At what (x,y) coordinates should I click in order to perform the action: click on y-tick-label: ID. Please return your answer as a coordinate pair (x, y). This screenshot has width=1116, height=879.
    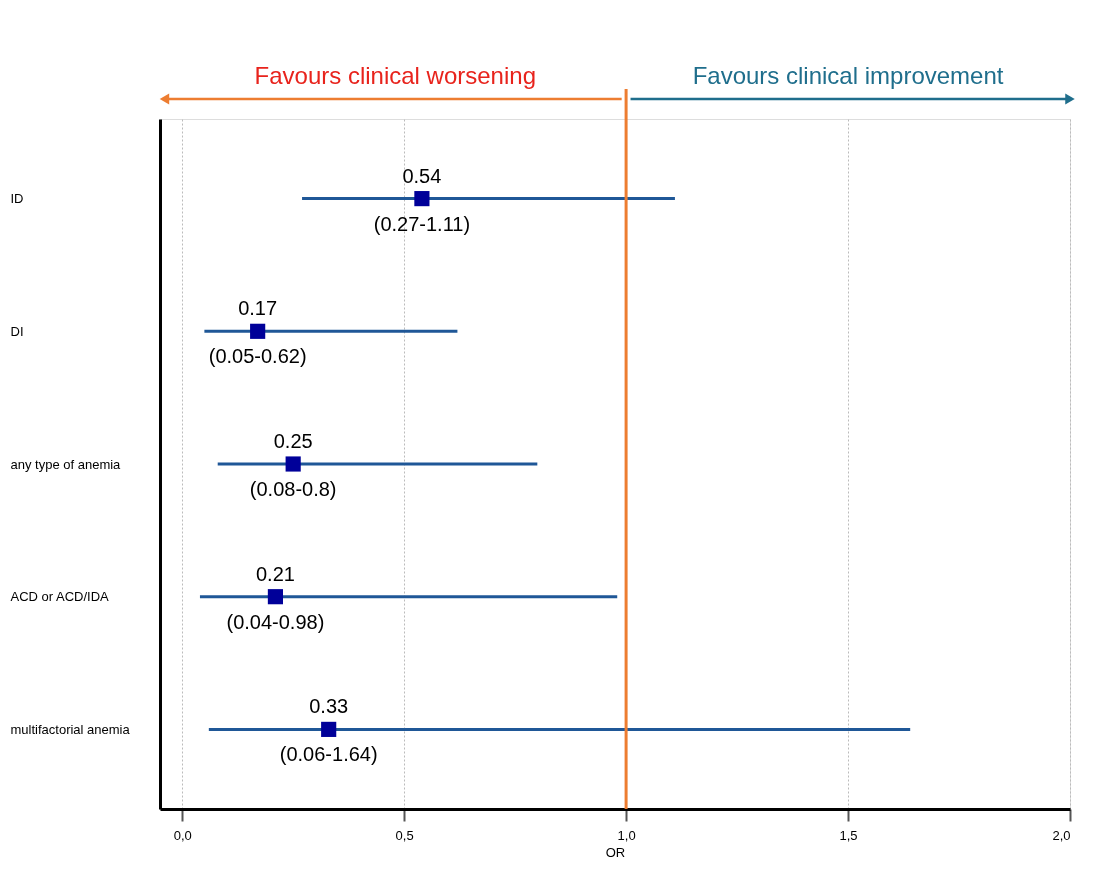
    Looking at the image, I should click on (17, 199).